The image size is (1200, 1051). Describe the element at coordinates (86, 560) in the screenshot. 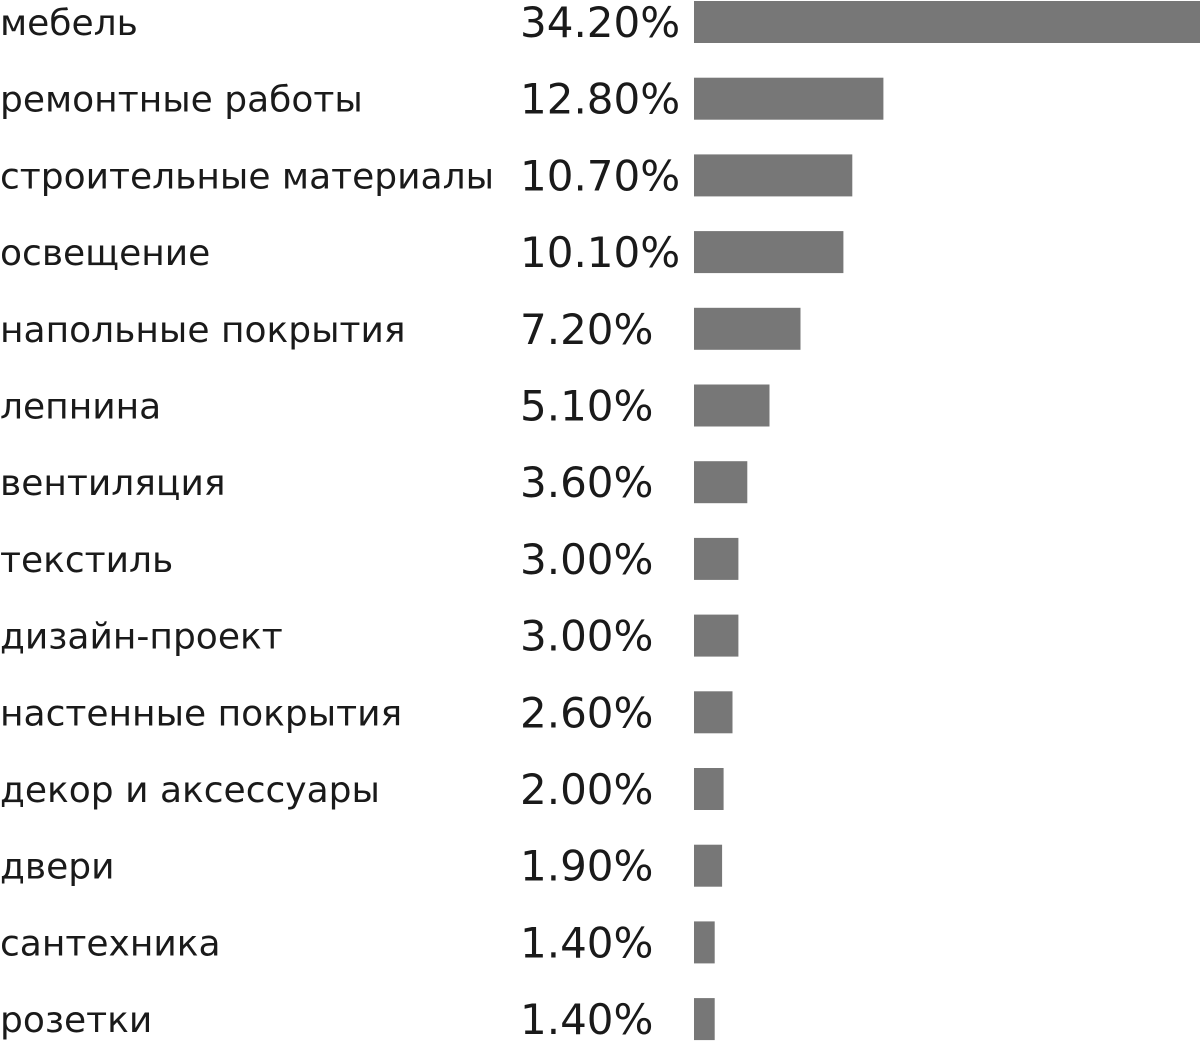

I see `category-label: текстиль` at that location.